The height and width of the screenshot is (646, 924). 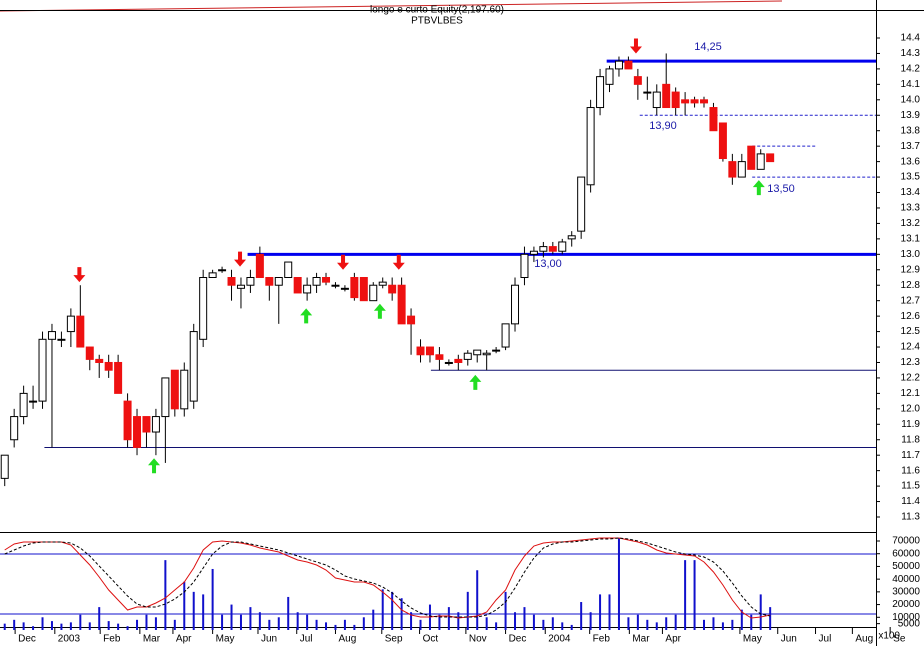 What do you see at coordinates (911, 316) in the screenshot?
I see `y-tick-label: 12.6` at bounding box center [911, 316].